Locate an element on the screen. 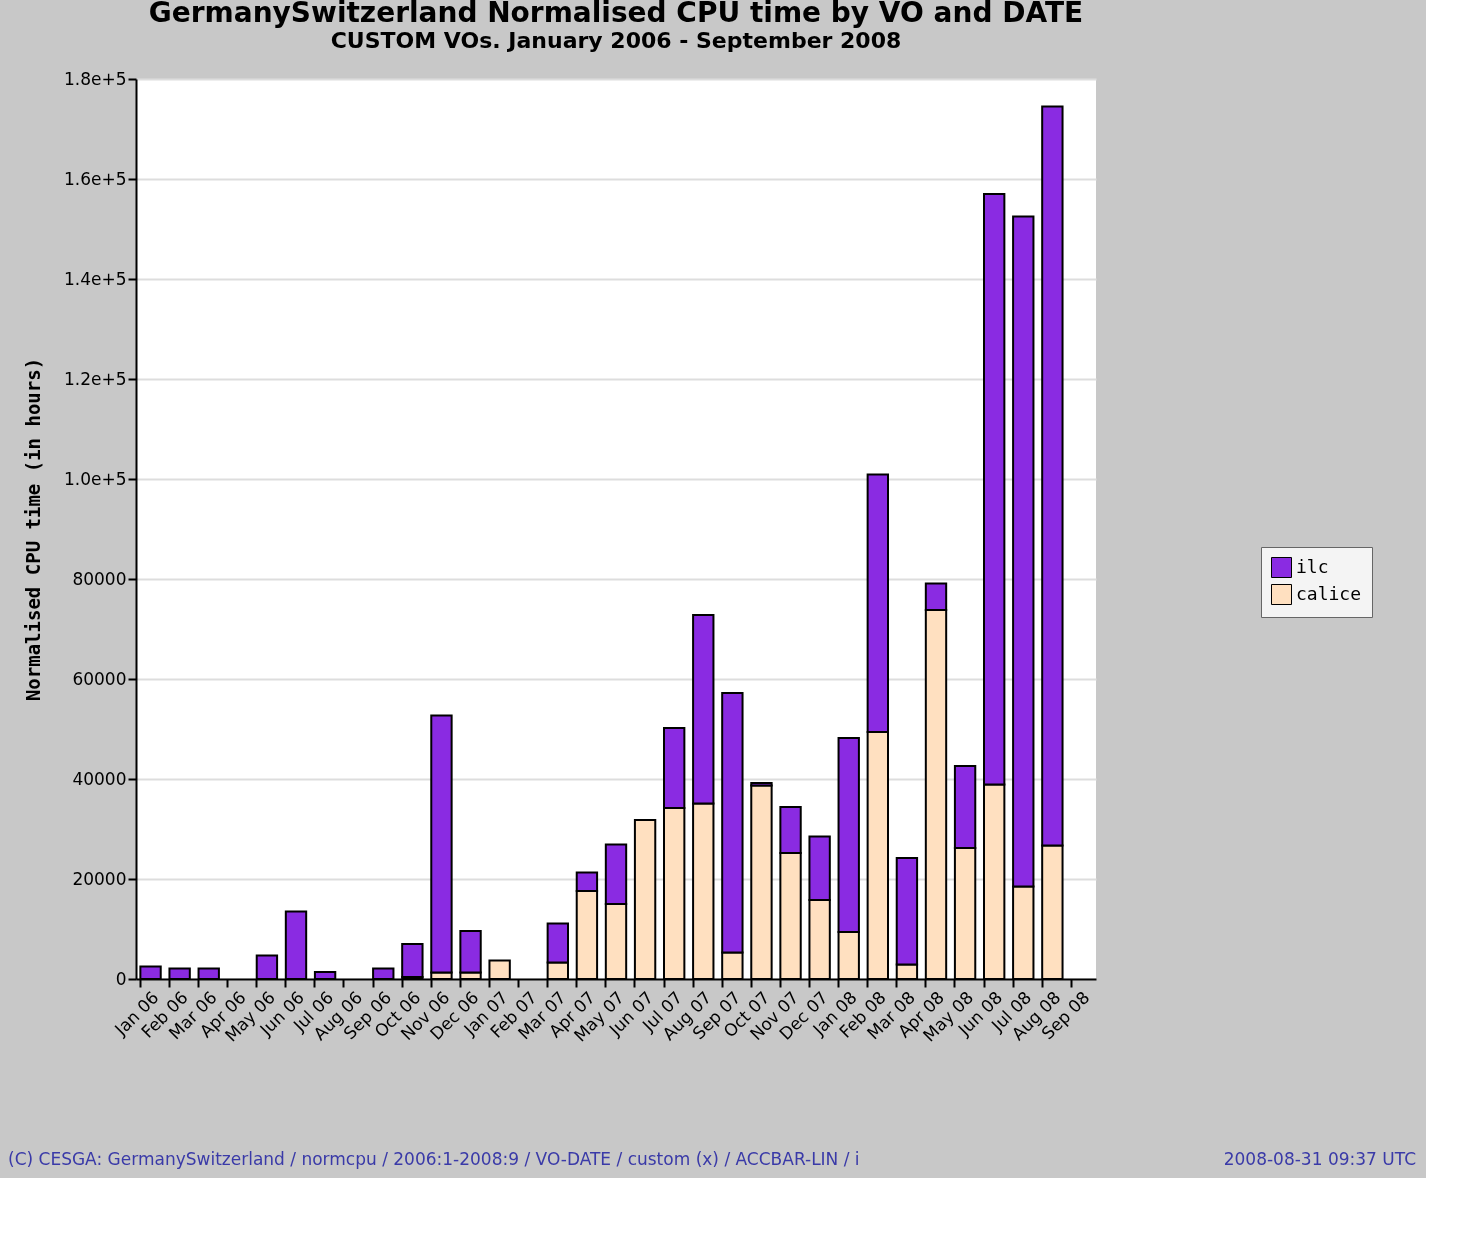 The image size is (1463, 1247). legend-label: calice is located at coordinates (1329, 593).